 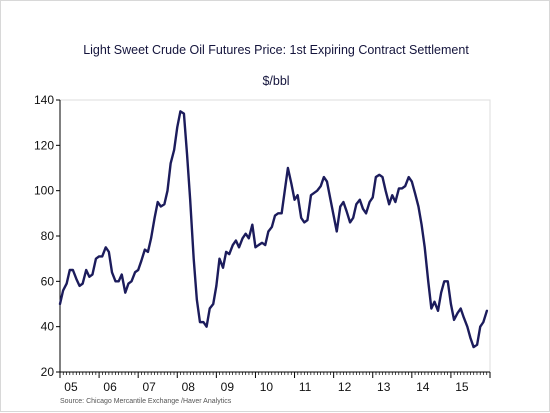 What do you see at coordinates (305, 387) in the screenshot?
I see `x-tick-label: 11` at bounding box center [305, 387].